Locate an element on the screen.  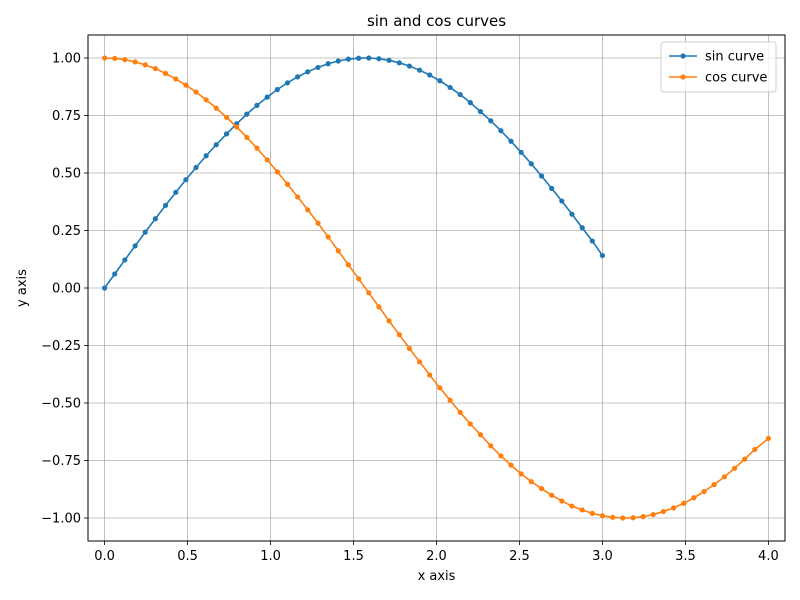
x-tick-label: 2.5 is located at coordinates (519, 556).